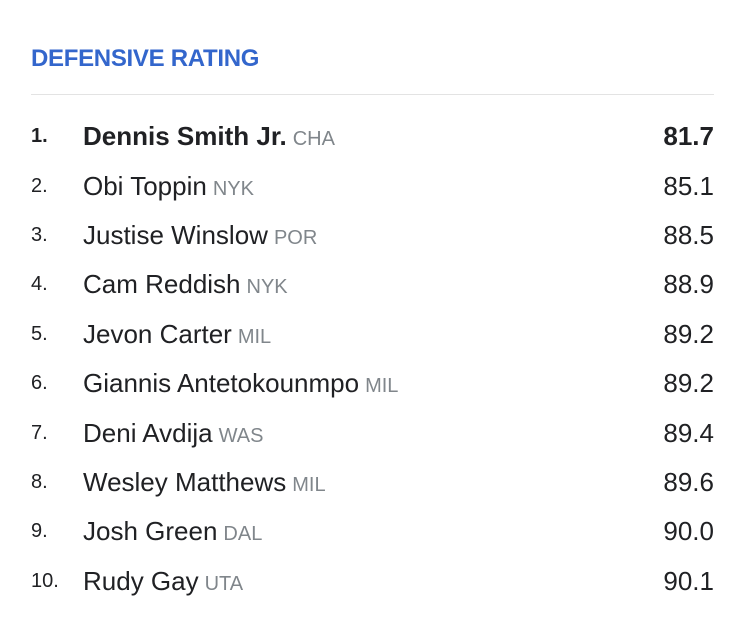 This screenshot has width=745, height=622. I want to click on player-entry: Giannis Antetokounmpo MIL, so click(240, 383).